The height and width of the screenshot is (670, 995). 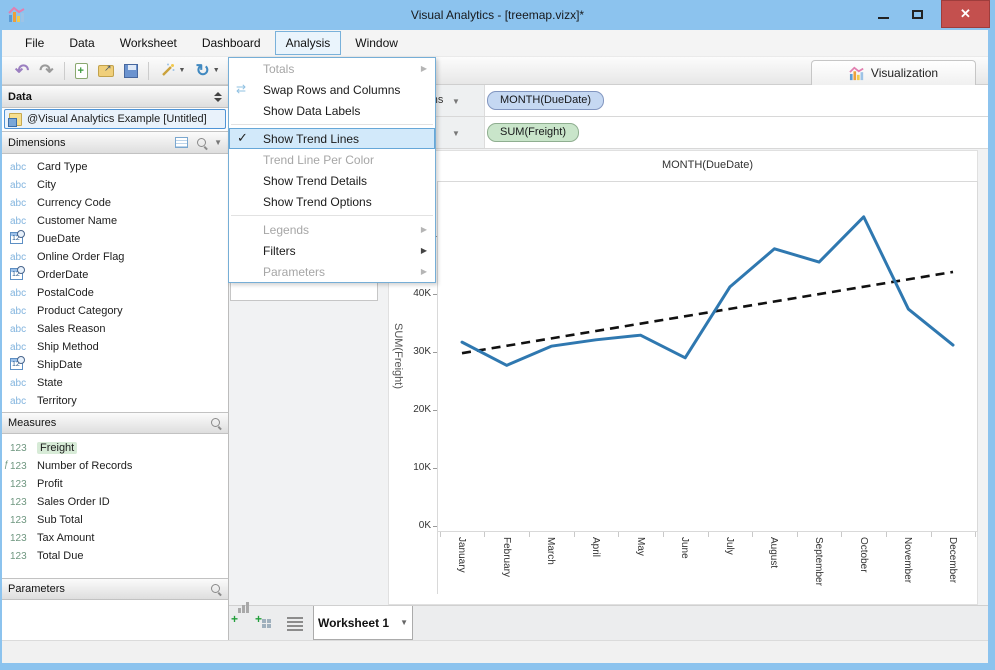 I want to click on columns-shelf-dropdown-arrow: ▼, so click(x=456, y=101).